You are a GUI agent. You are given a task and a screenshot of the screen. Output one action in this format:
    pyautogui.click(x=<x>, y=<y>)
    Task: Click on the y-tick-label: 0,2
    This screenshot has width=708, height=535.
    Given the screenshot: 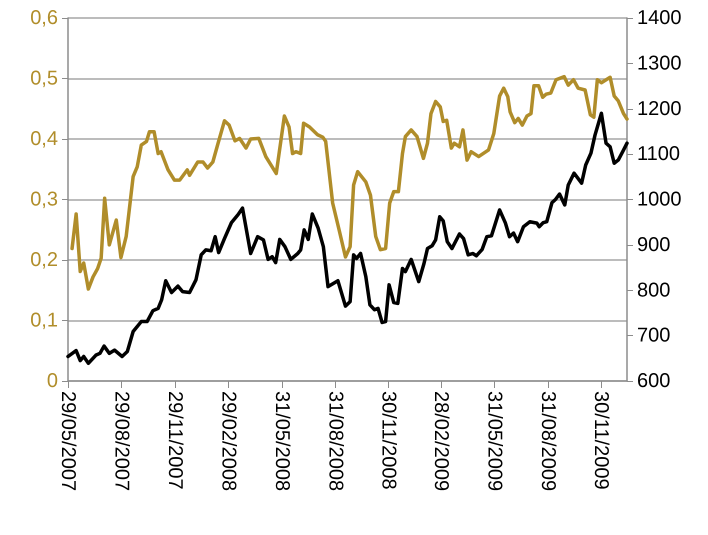 What is the action you would take?
    pyautogui.click(x=44, y=260)
    